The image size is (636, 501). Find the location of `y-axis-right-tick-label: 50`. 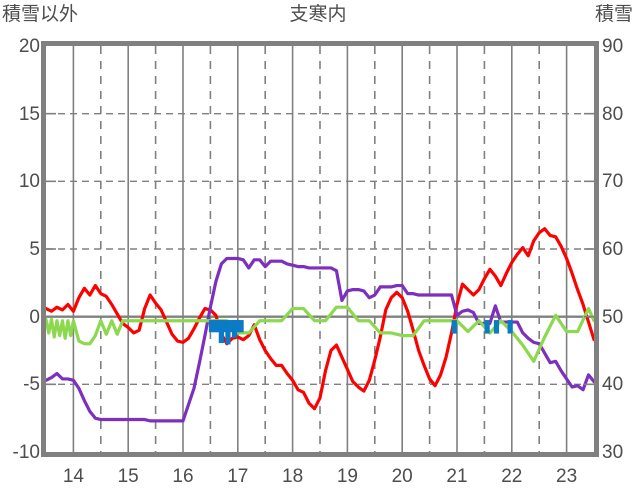

y-axis-right-tick-label: 50 is located at coordinates (613, 317).